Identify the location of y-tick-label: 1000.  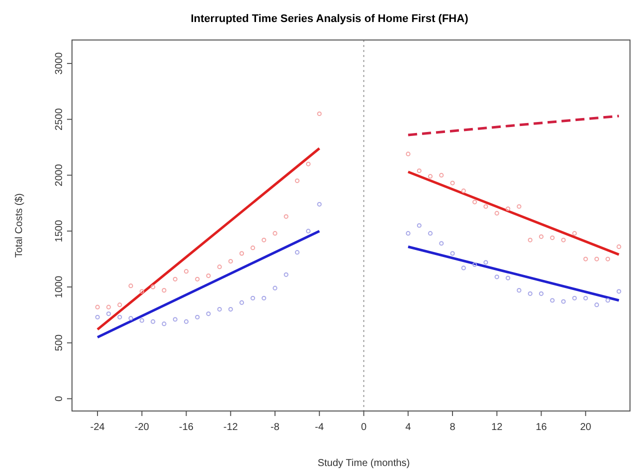
(59, 286).